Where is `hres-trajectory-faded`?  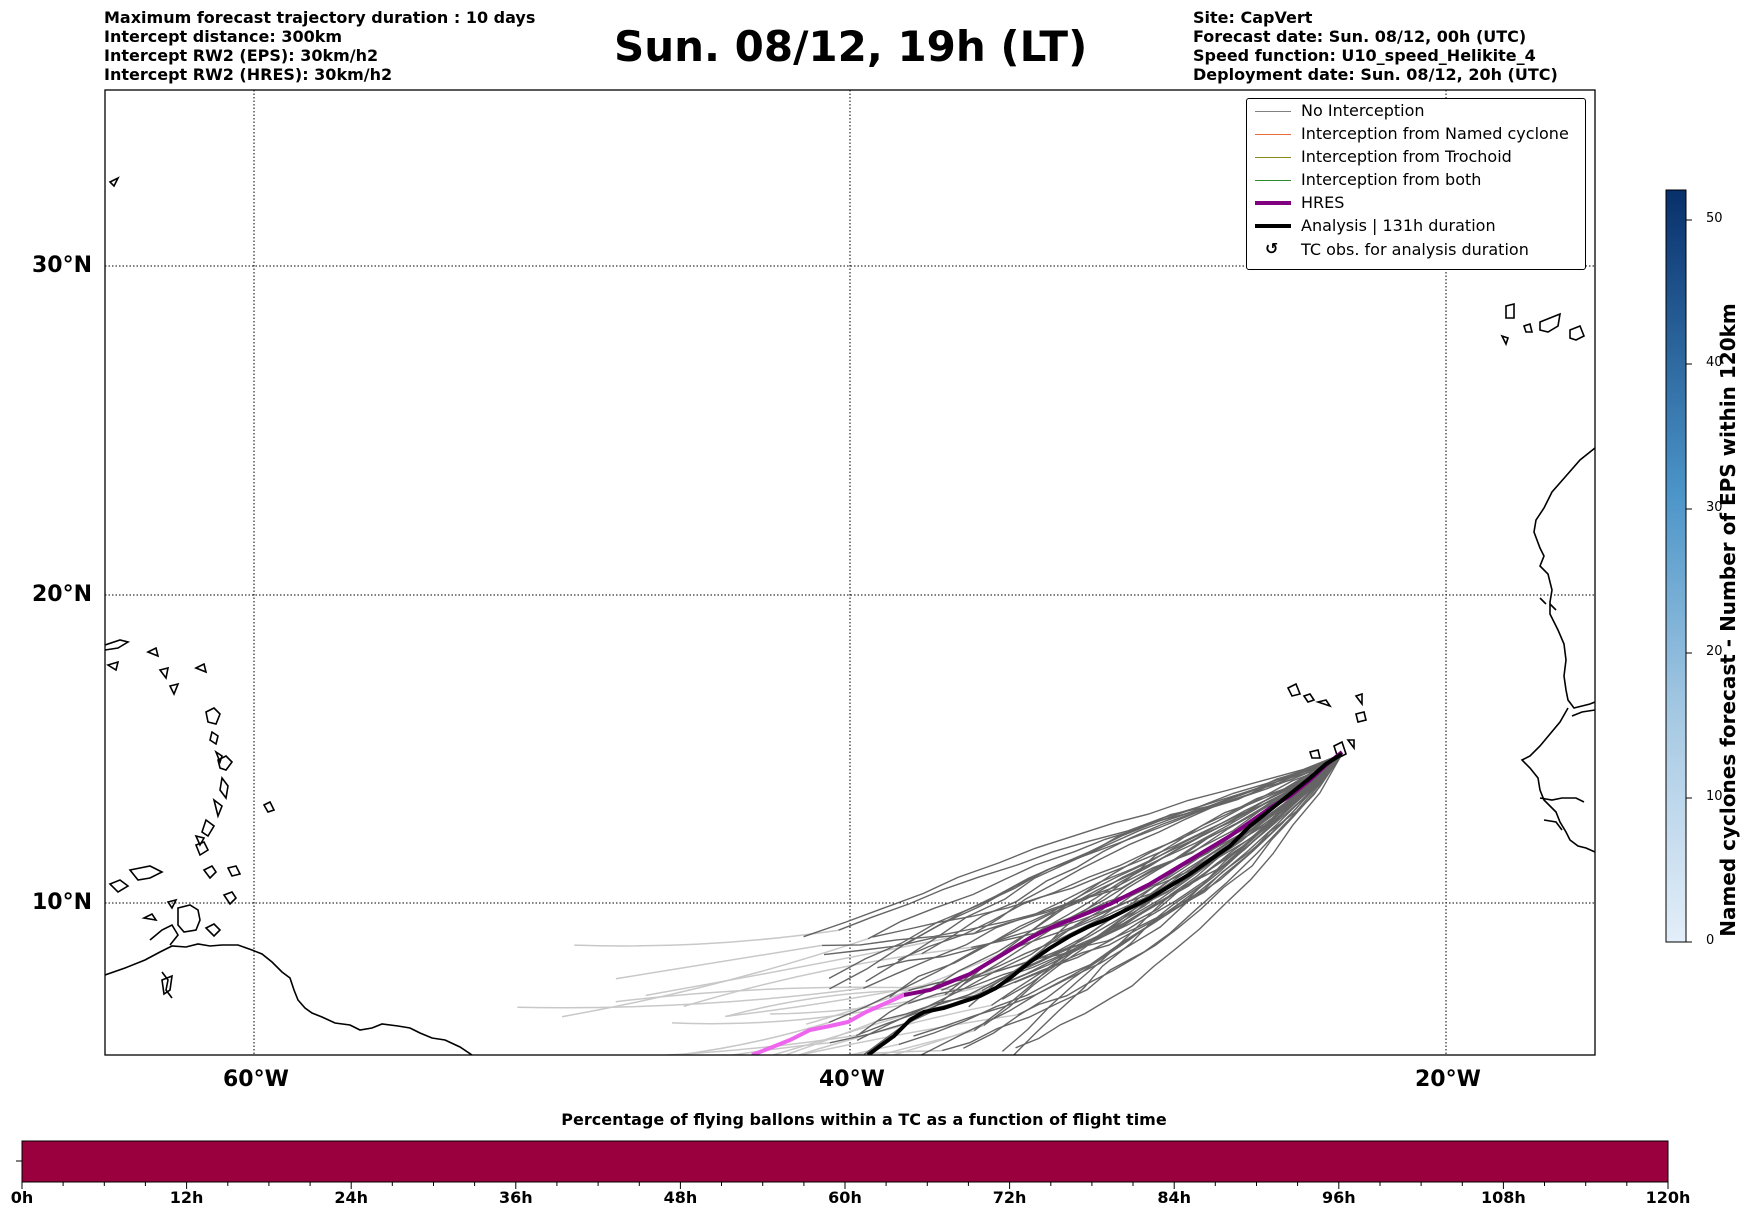 hres-trajectory-faded is located at coordinates (828, 1024).